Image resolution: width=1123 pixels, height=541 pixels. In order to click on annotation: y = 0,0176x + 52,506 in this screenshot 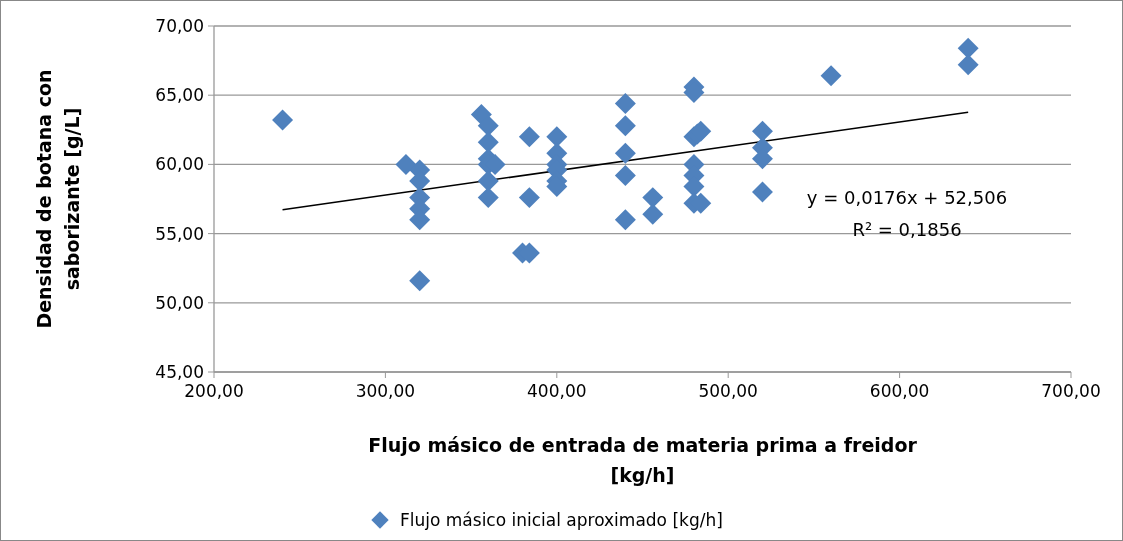, I will do `click(907, 197)`.